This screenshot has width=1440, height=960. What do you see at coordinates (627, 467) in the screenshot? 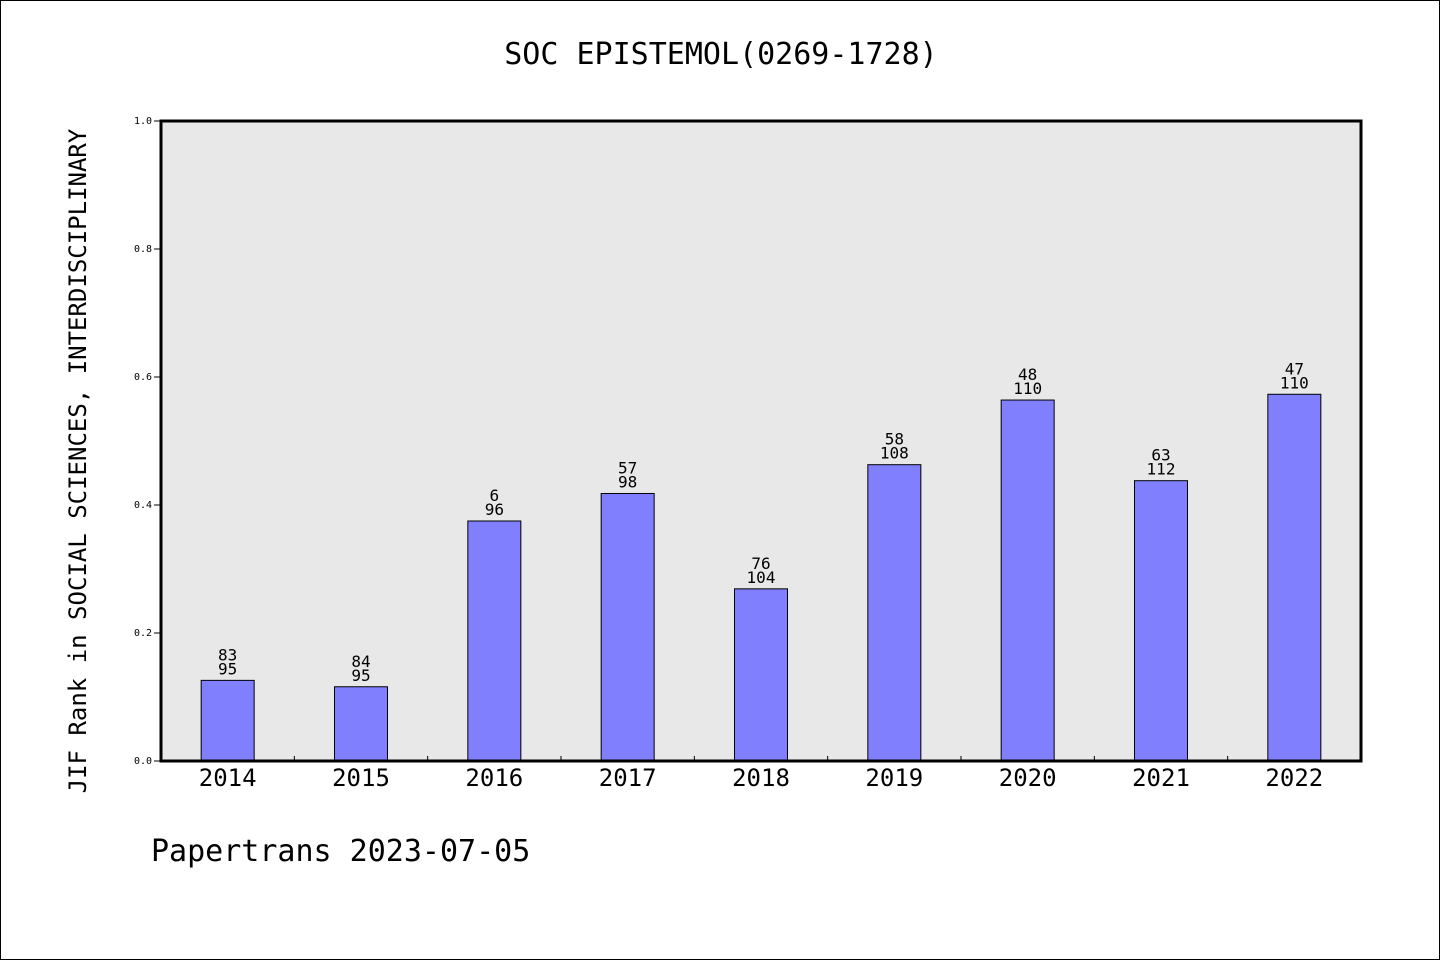
I see `bar-rank-label: 57` at bounding box center [627, 467].